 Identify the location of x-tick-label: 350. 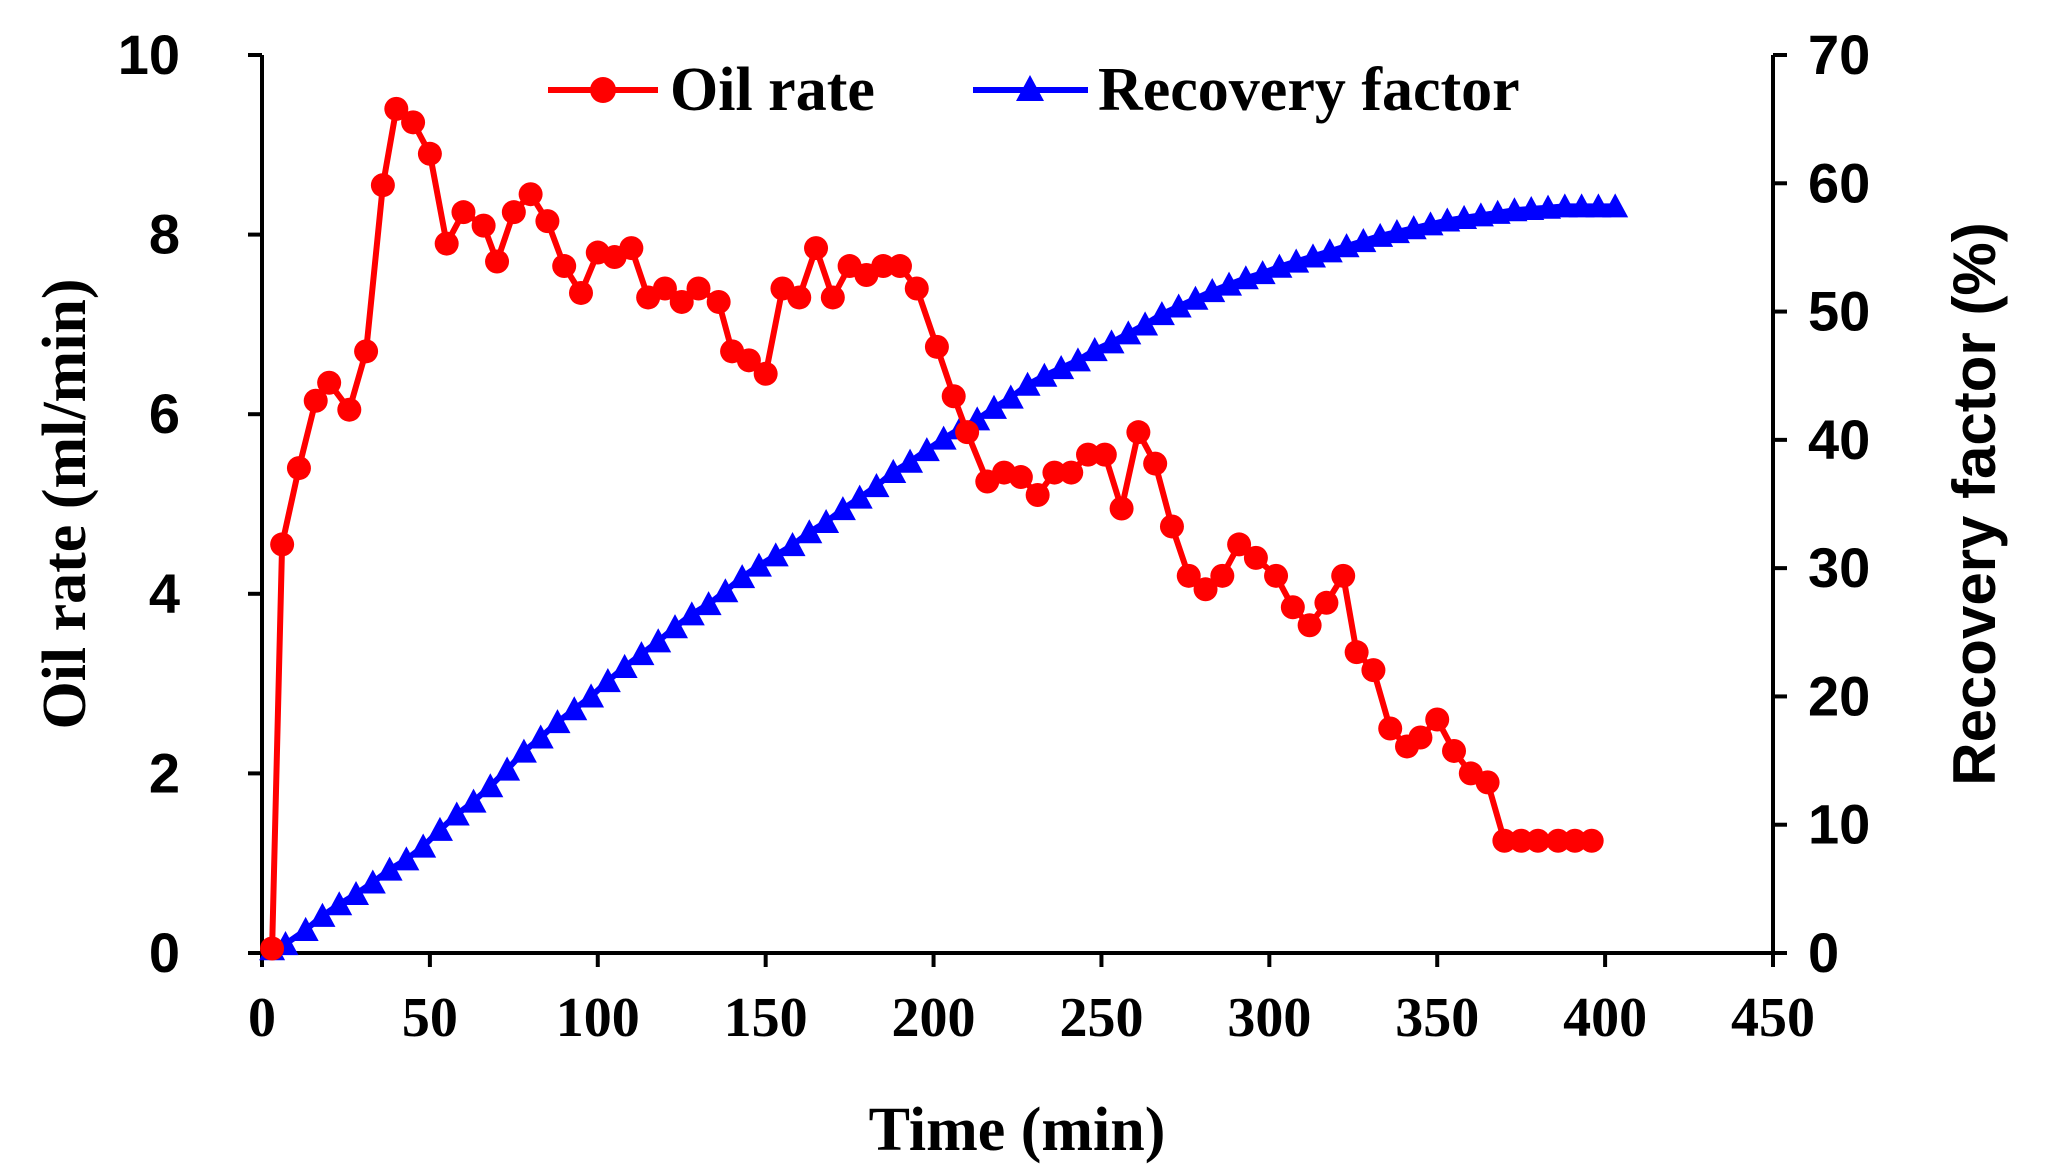
(1437, 1018).